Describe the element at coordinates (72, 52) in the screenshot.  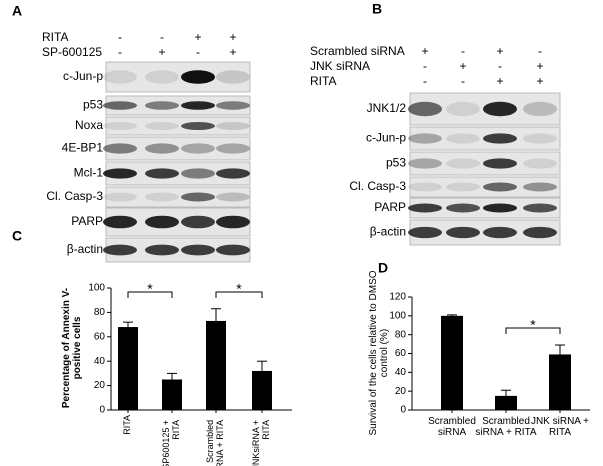
I see `treatment-label: SP-600125` at that location.